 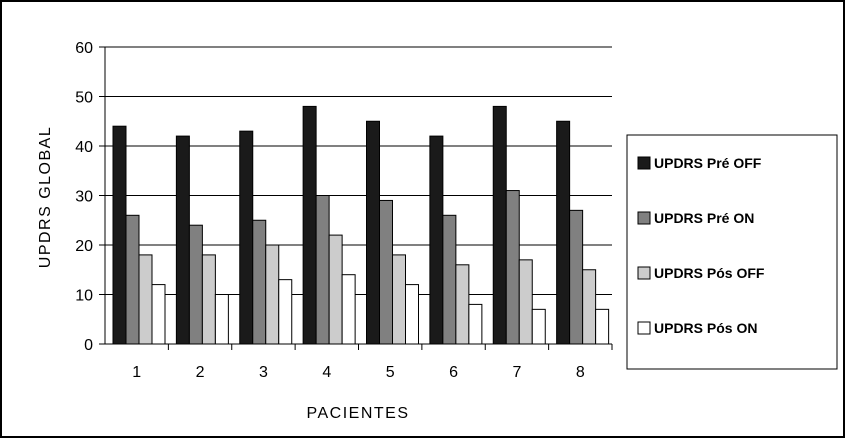 I want to click on y-tick-label: 10, so click(x=84, y=296).